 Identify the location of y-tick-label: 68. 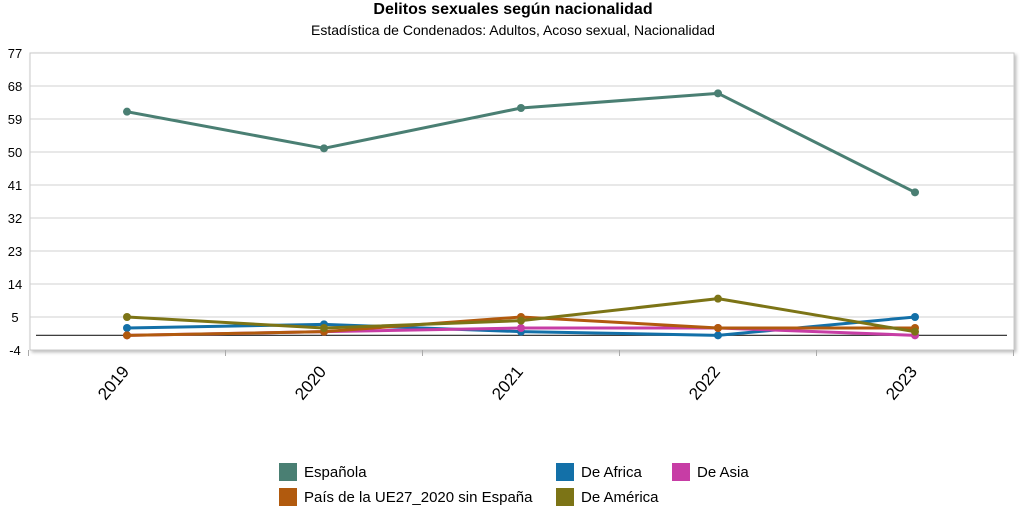
(15, 86).